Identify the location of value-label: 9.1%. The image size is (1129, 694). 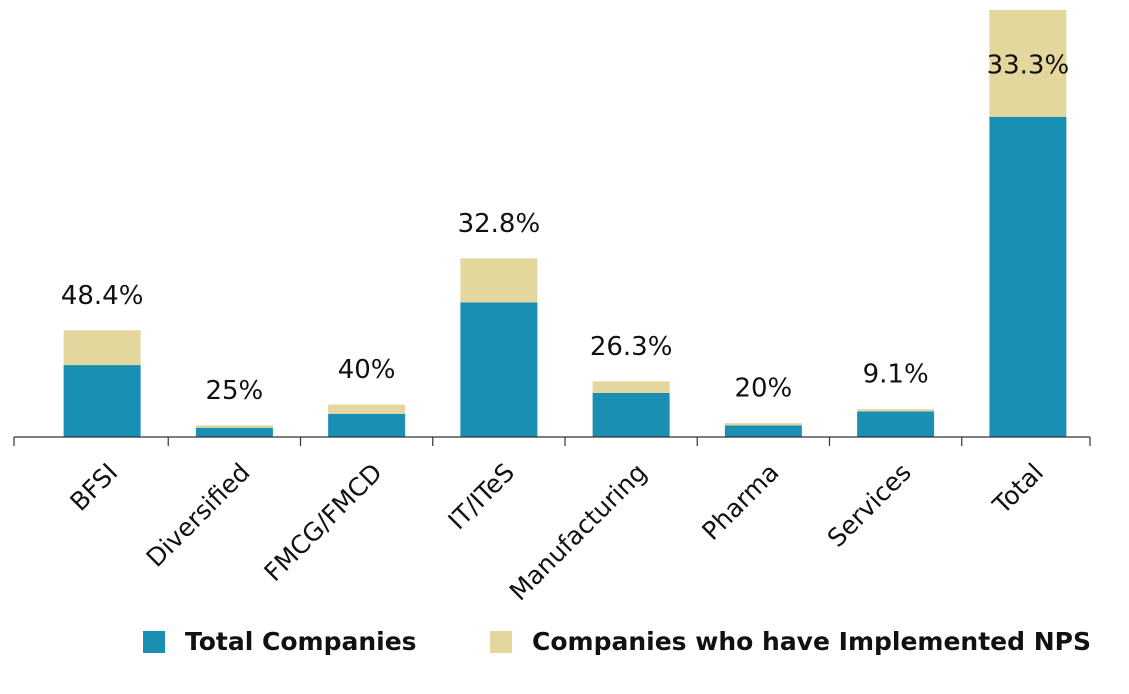
(896, 375).